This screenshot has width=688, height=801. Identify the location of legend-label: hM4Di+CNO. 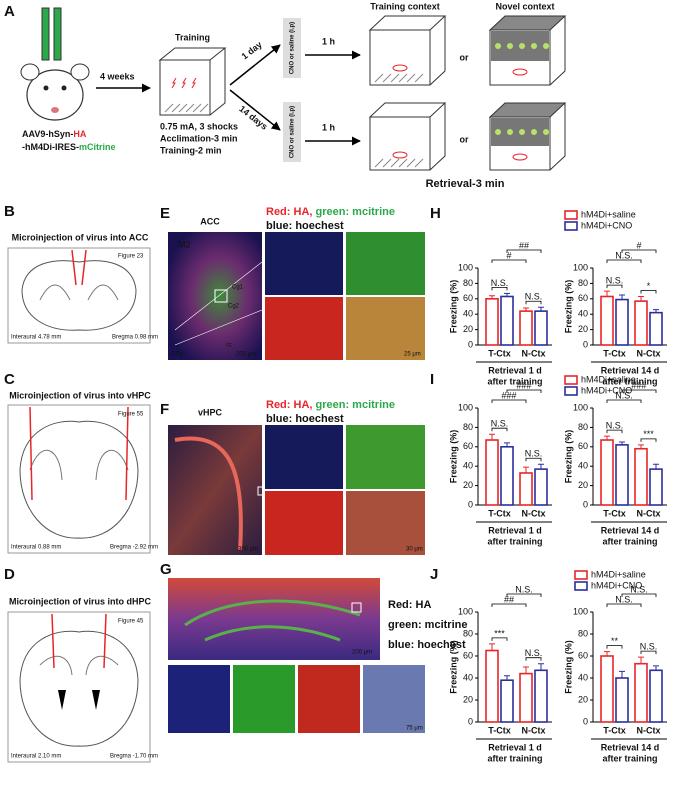
(606, 390).